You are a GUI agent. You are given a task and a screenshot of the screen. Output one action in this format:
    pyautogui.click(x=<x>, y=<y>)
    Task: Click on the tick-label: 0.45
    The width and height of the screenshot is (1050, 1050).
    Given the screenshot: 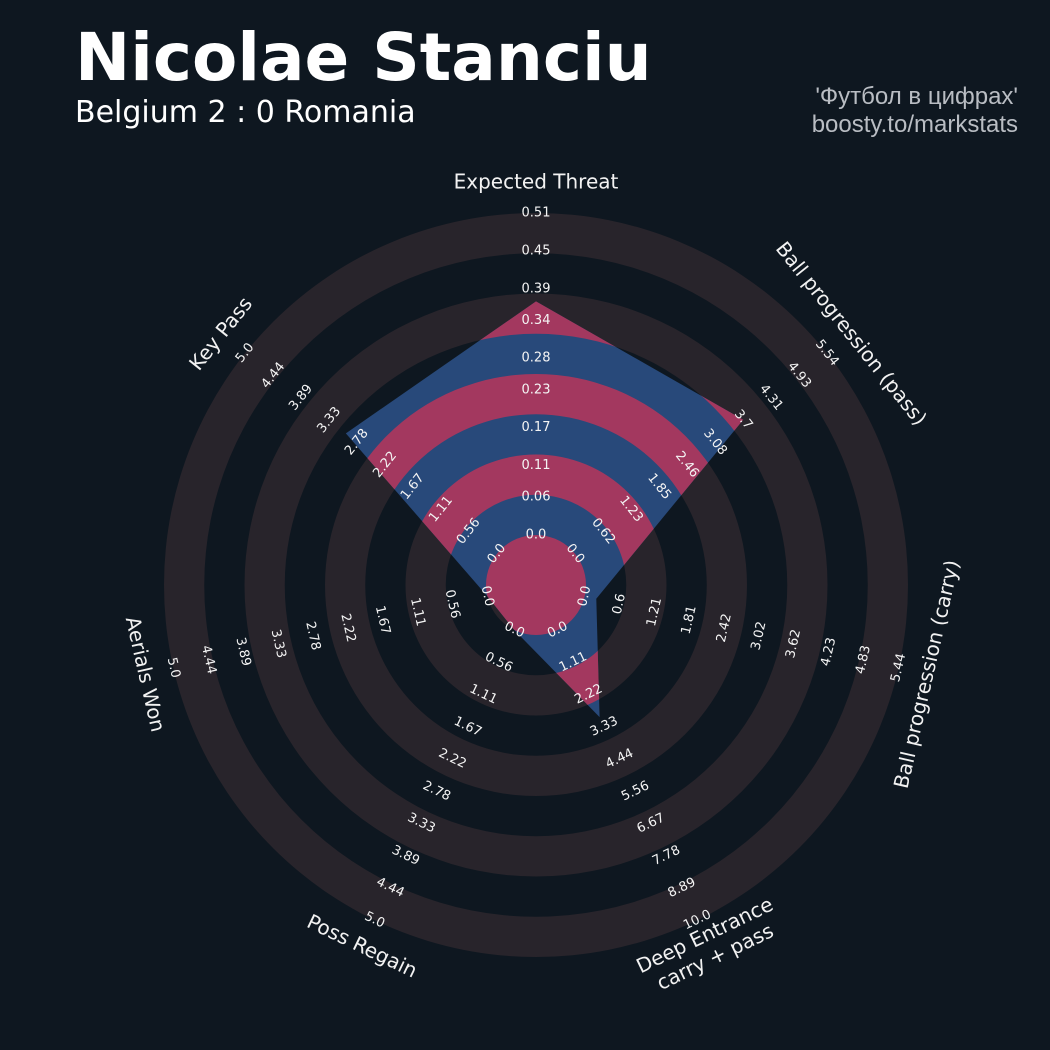 What is the action you would take?
    pyautogui.click(x=536, y=250)
    